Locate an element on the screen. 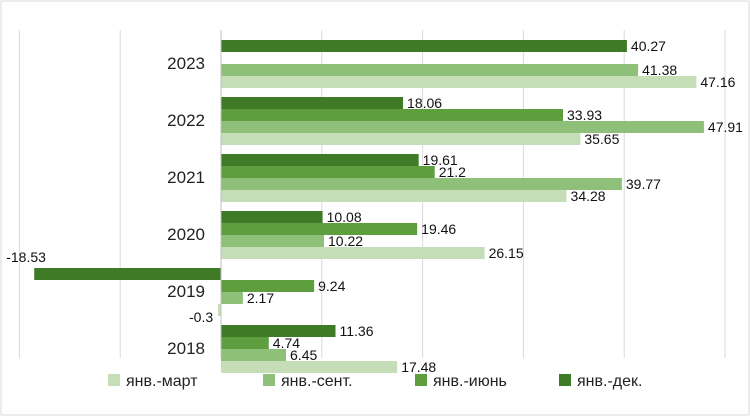  category-label-2022: 2022 is located at coordinates (186, 120).